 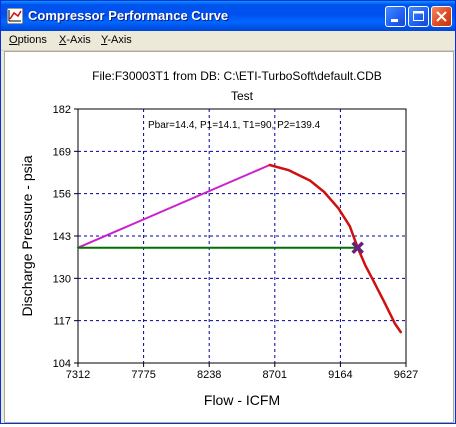 I want to click on y-tick-label: 182, so click(x=62, y=110).